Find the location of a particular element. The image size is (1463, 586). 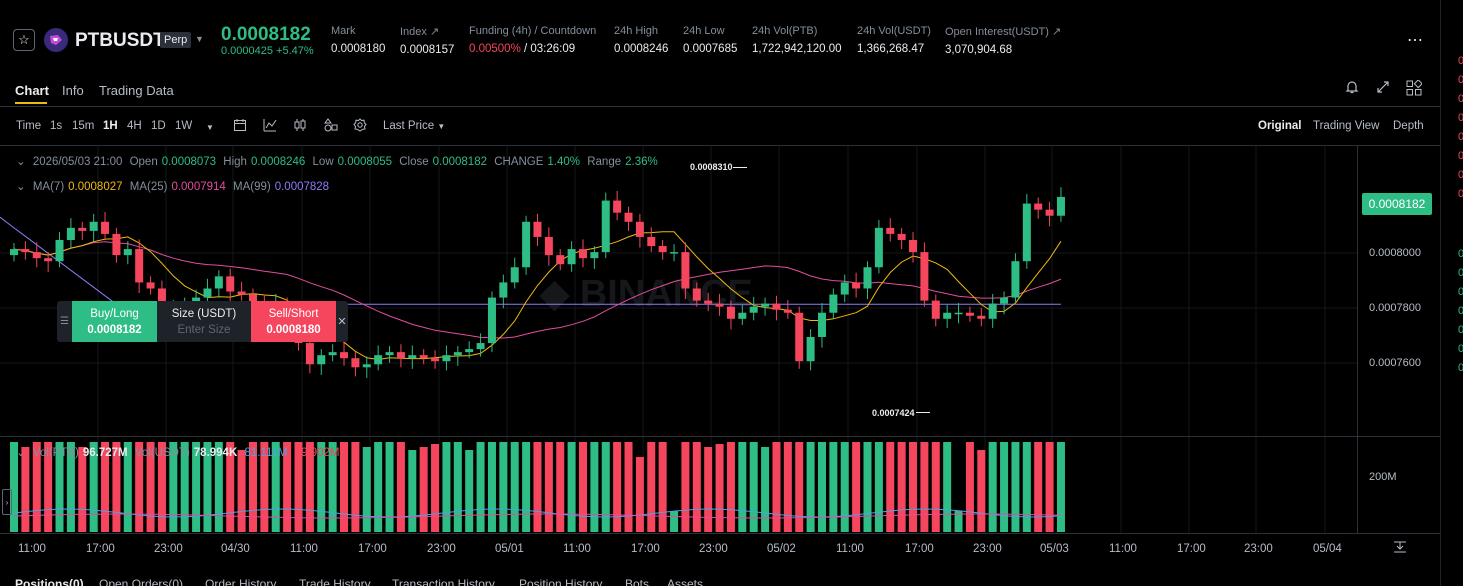

view-original: Original is located at coordinates (1280, 126).